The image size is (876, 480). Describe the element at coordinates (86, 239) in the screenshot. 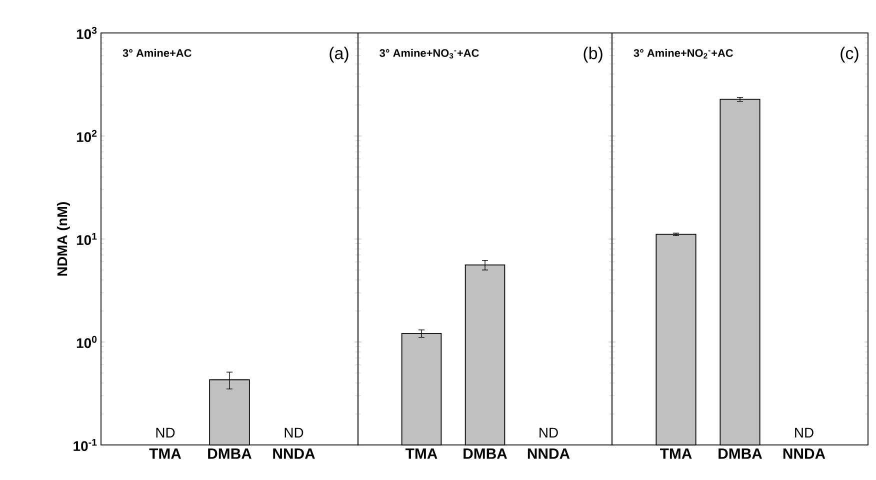

I see `y-tick-label: 10$^{1}$` at that location.